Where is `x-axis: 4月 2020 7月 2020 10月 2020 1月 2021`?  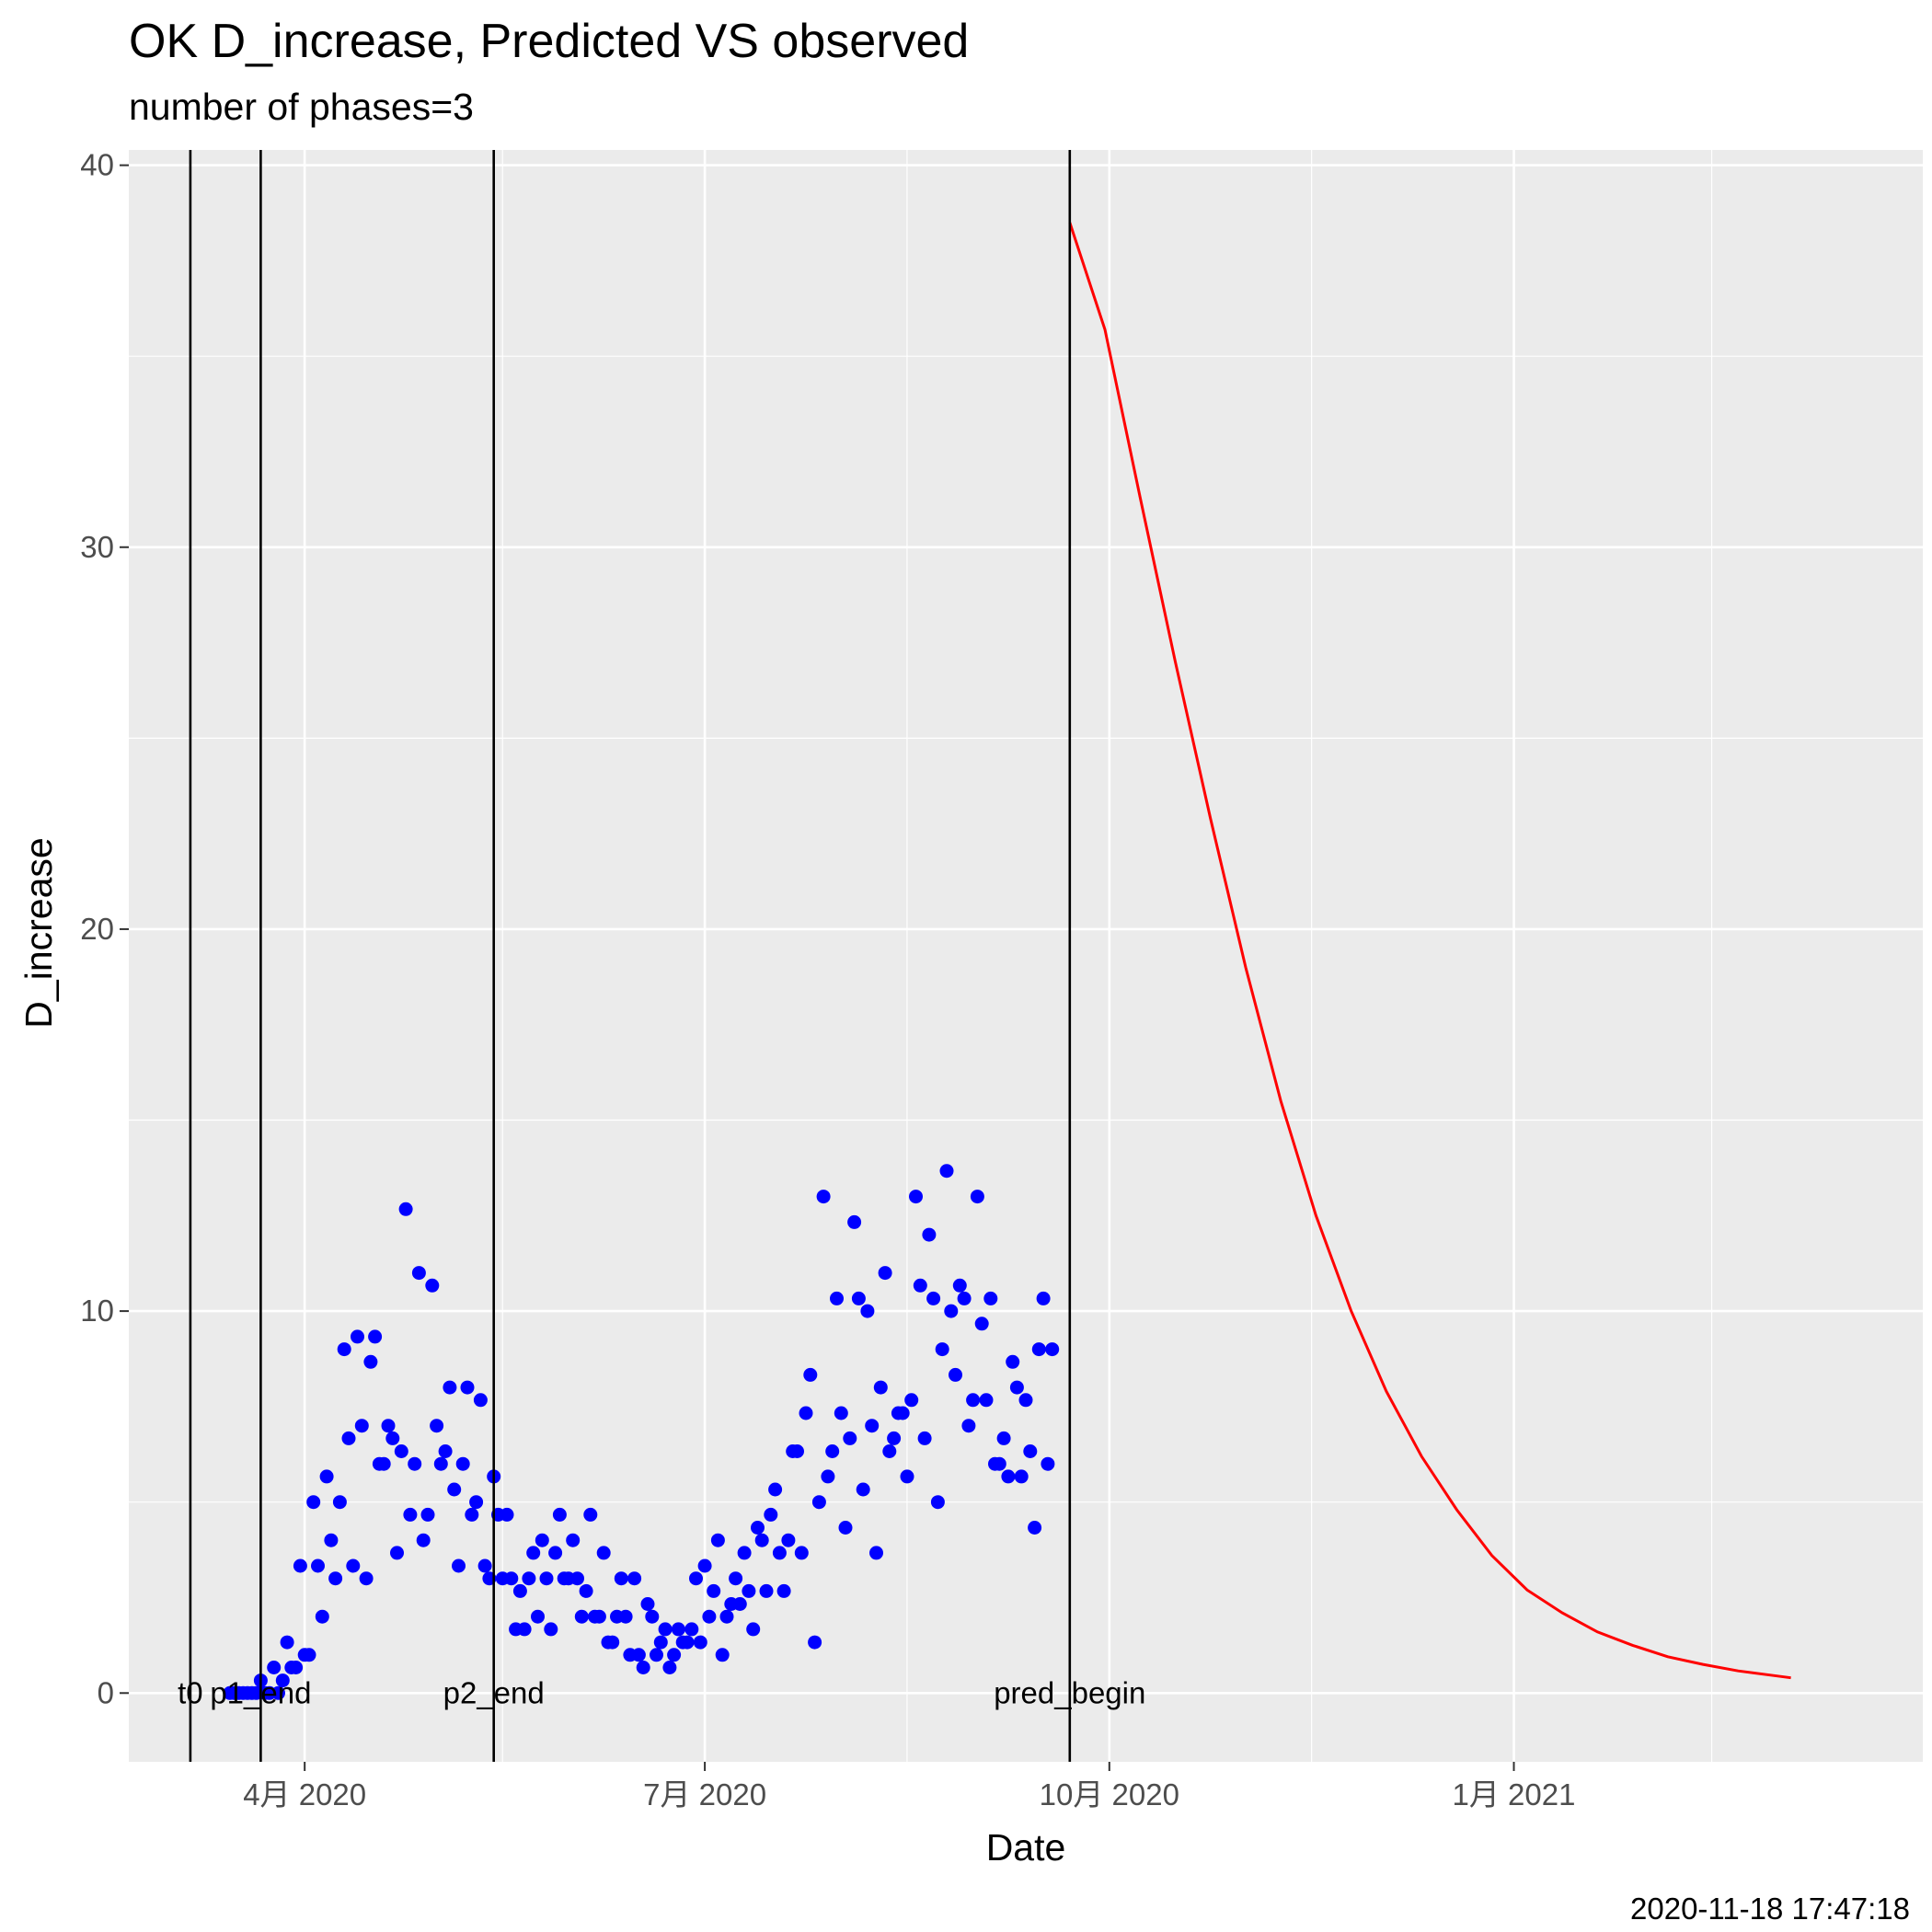
x-axis: 4月 2020 7月 2020 10月 2020 1月 2021 is located at coordinates (909, 1786).